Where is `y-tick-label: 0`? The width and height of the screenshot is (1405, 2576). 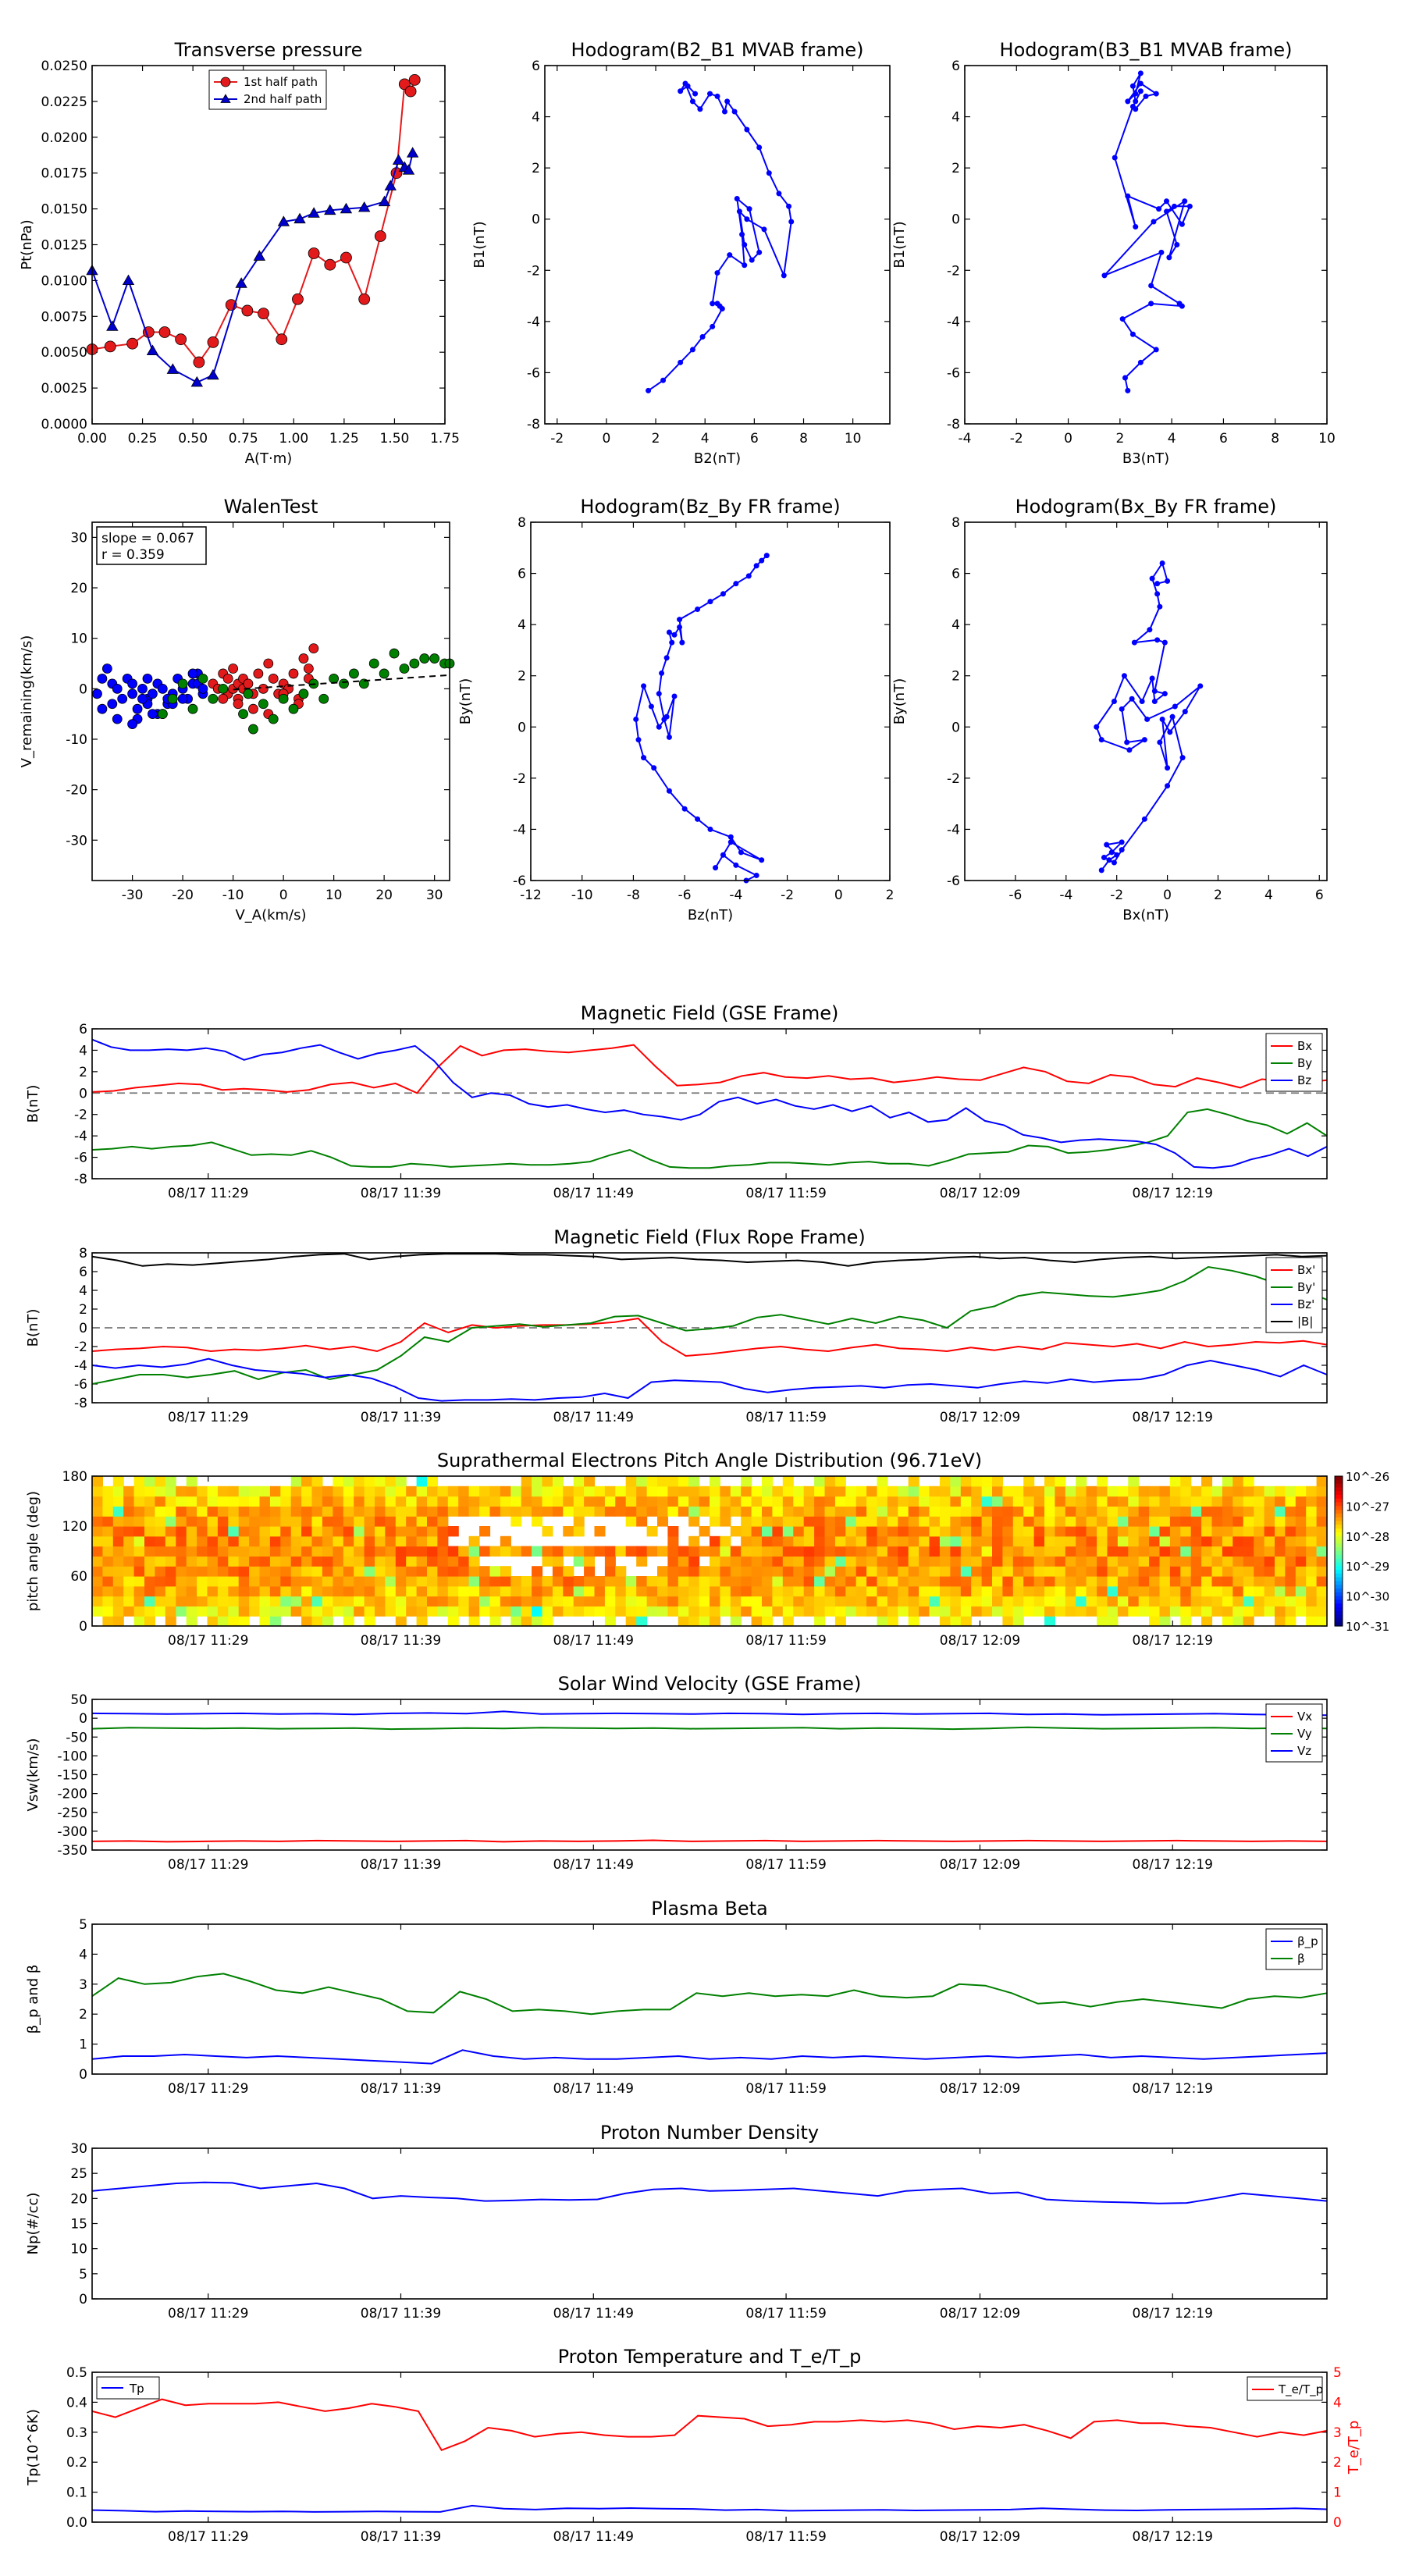
y-tick-label: 0 is located at coordinates (83, 2299).